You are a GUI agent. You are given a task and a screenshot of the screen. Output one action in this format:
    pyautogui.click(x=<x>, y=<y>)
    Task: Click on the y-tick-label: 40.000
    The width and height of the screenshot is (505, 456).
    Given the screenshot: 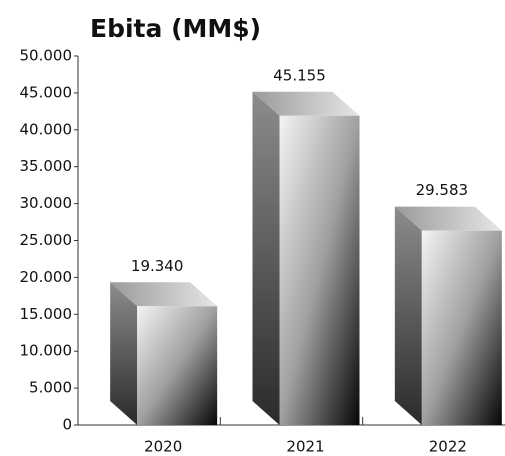 What is the action you would take?
    pyautogui.click(x=46, y=129)
    